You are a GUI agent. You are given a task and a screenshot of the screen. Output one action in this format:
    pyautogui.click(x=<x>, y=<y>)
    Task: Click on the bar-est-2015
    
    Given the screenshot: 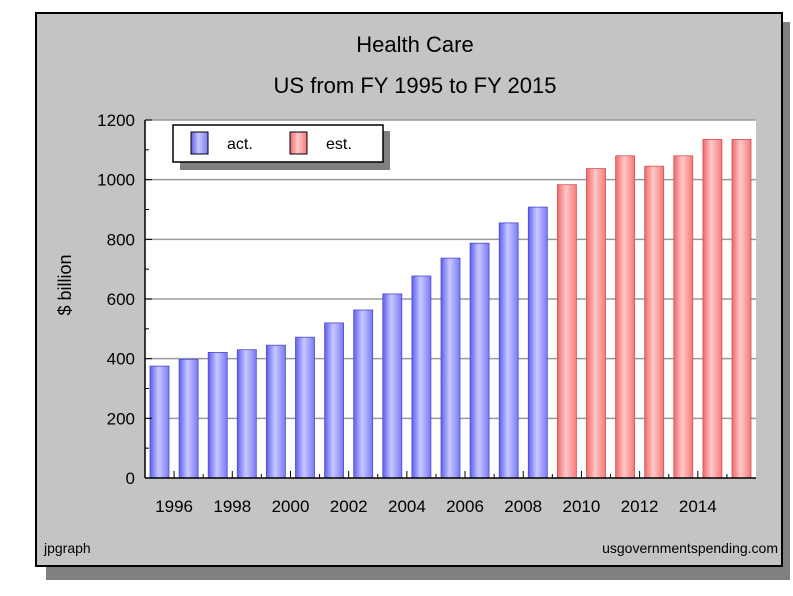 What is the action you would take?
    pyautogui.click(x=741, y=308)
    